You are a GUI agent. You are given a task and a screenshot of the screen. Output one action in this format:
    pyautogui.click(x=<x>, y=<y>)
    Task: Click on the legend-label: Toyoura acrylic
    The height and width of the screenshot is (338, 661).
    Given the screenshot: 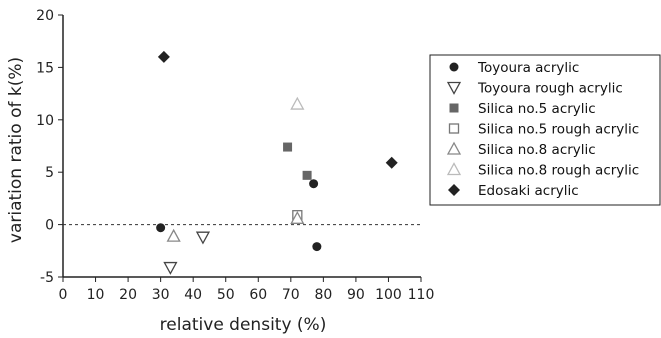 What is the action you would take?
    pyautogui.click(x=528, y=68)
    